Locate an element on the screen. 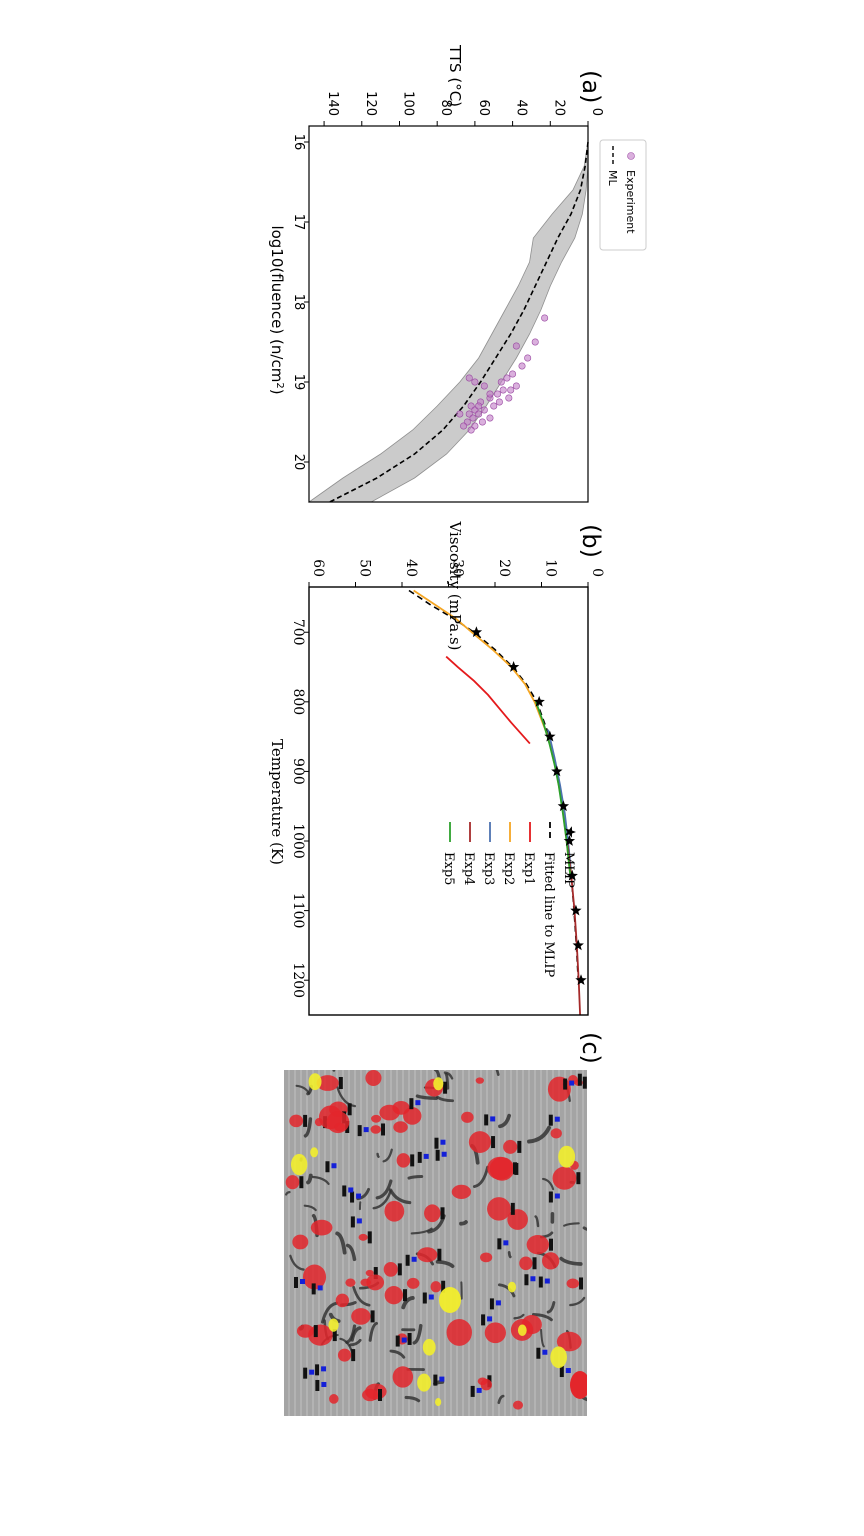  panel-c: (c) is located at coordinates (444, 1224).